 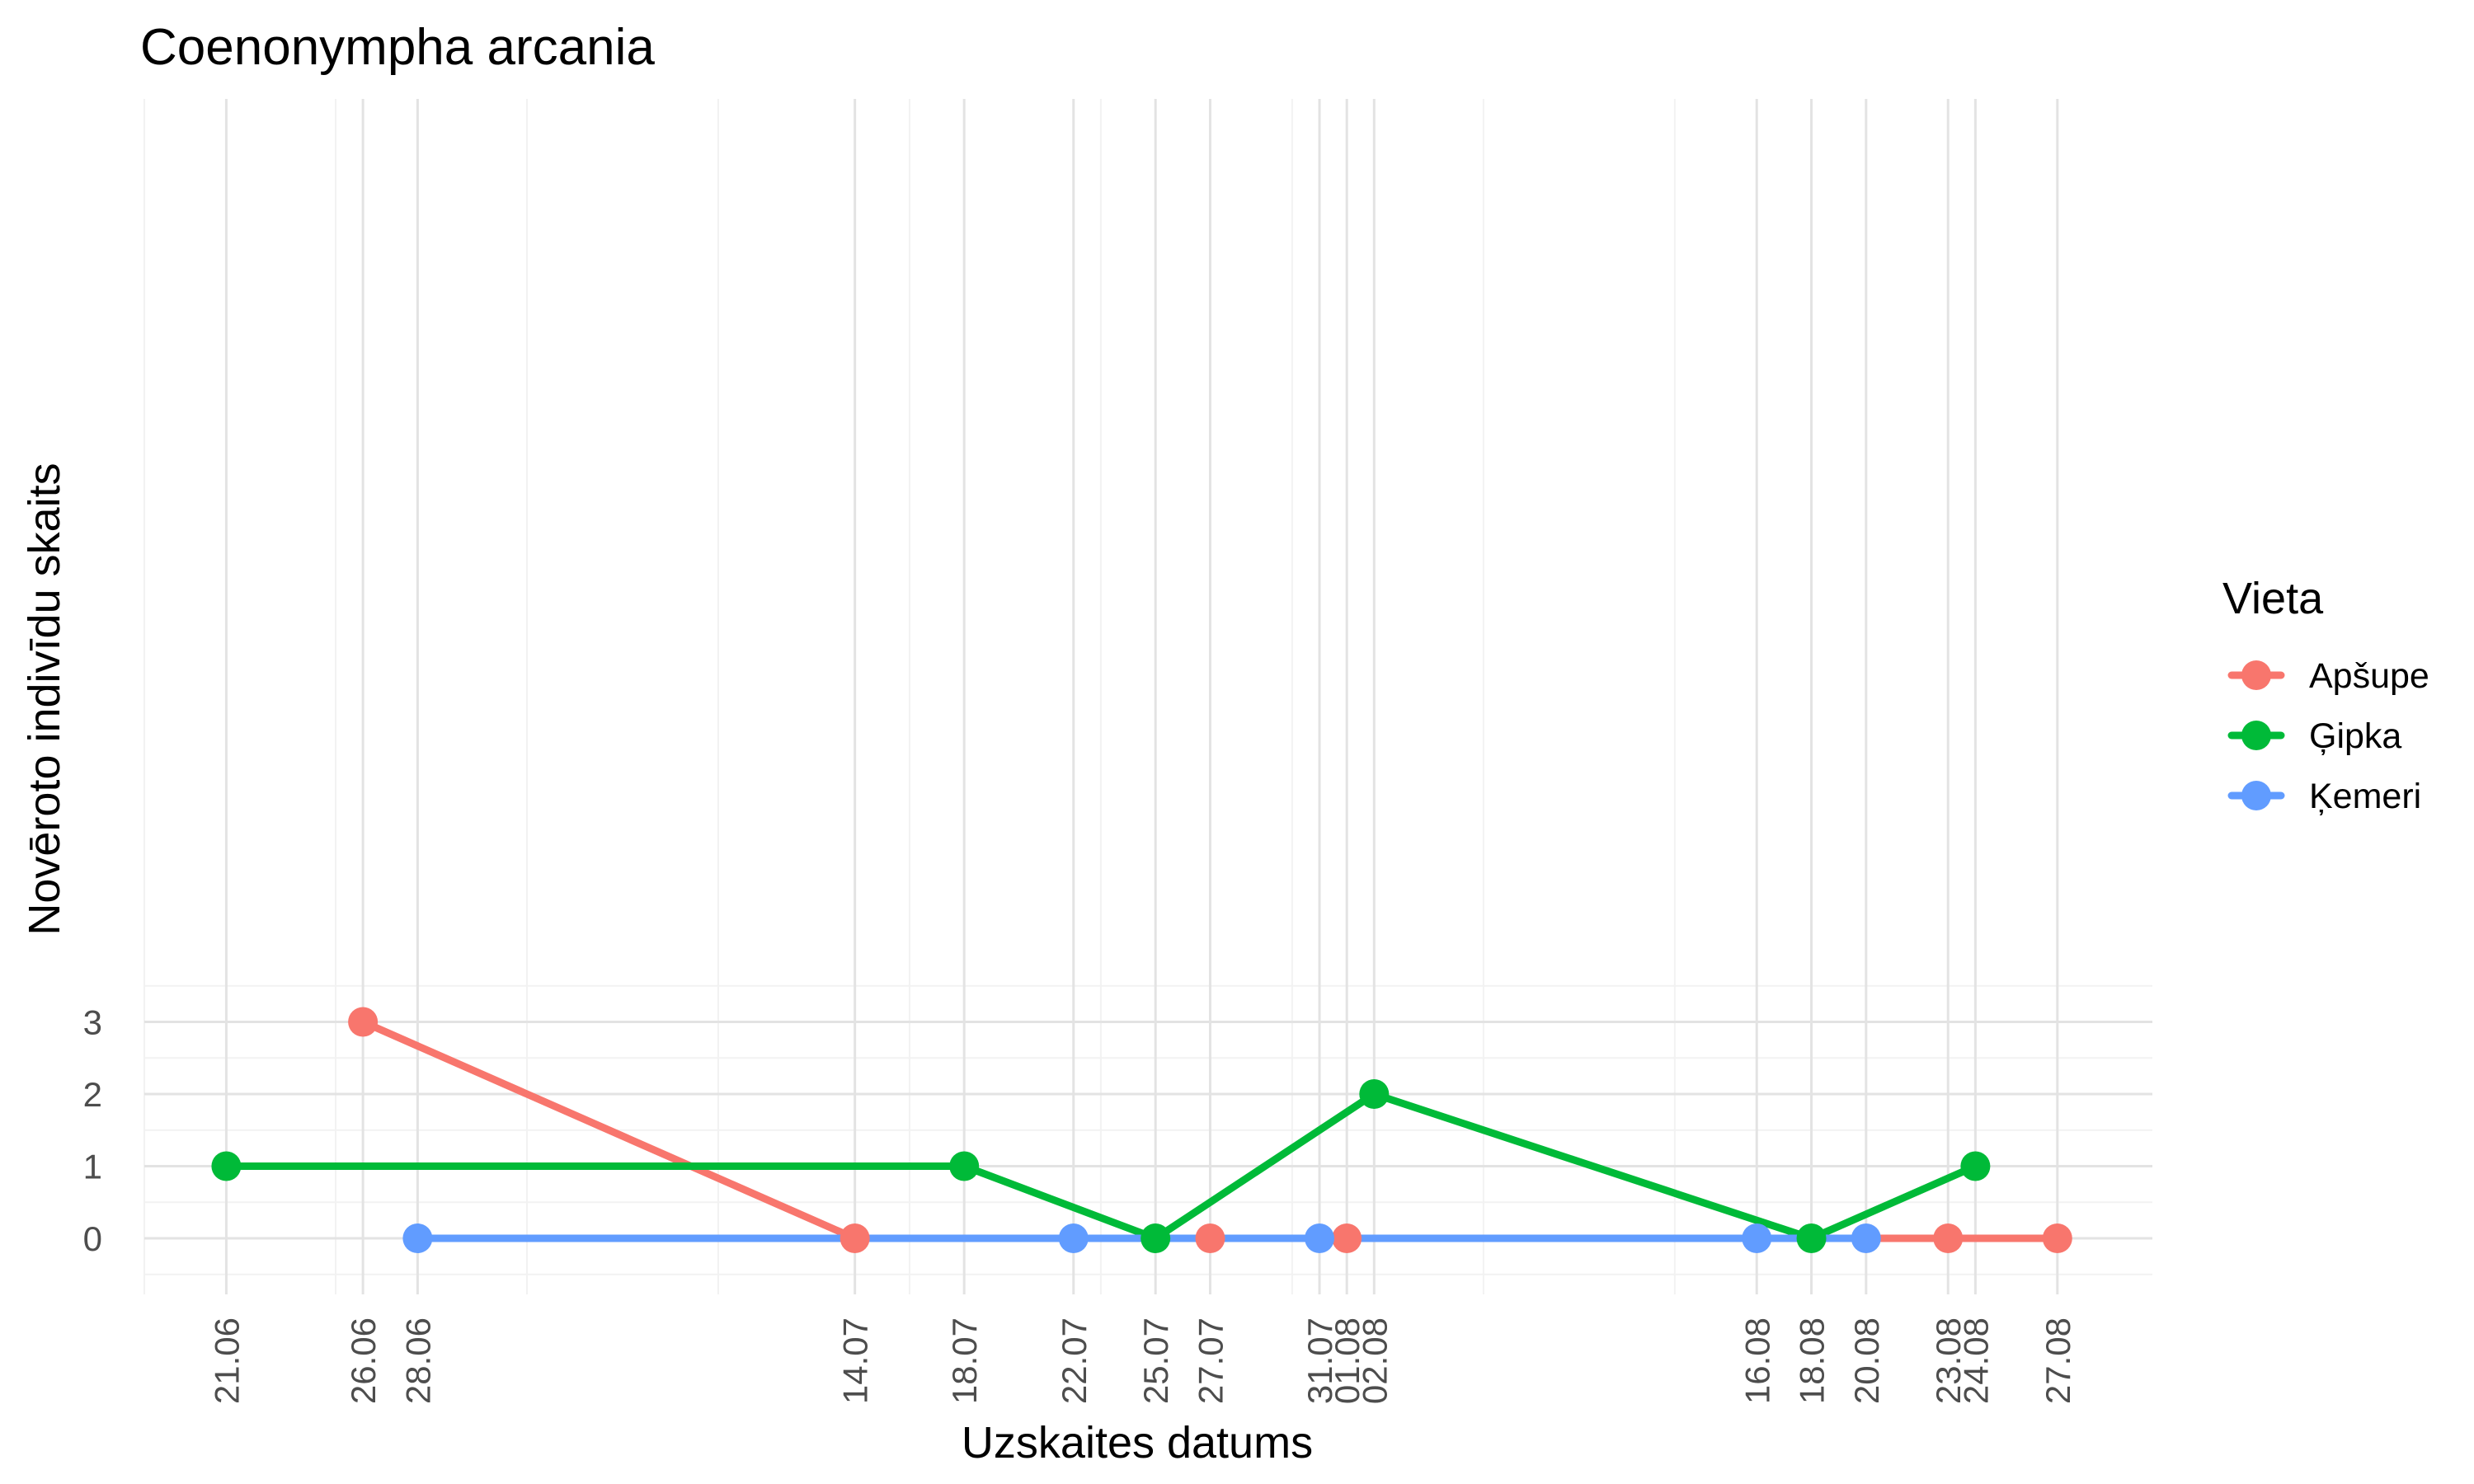 I want to click on x-tick-label: 26.06, so click(x=363, y=1360).